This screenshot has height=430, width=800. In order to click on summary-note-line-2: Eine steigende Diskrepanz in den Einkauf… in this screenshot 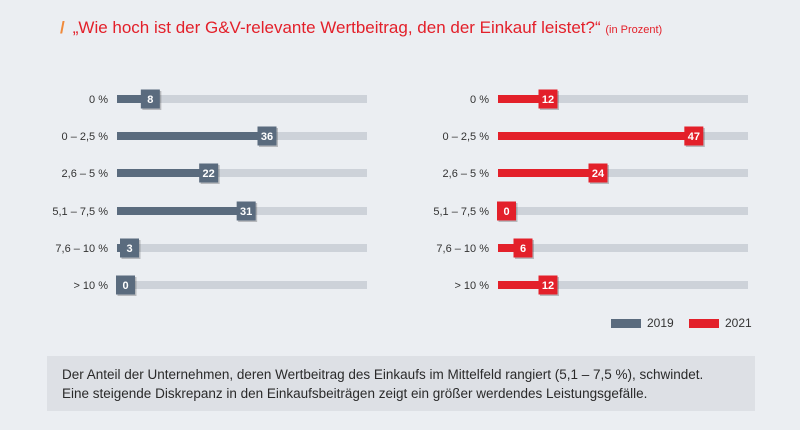, I will do `click(355, 393)`.